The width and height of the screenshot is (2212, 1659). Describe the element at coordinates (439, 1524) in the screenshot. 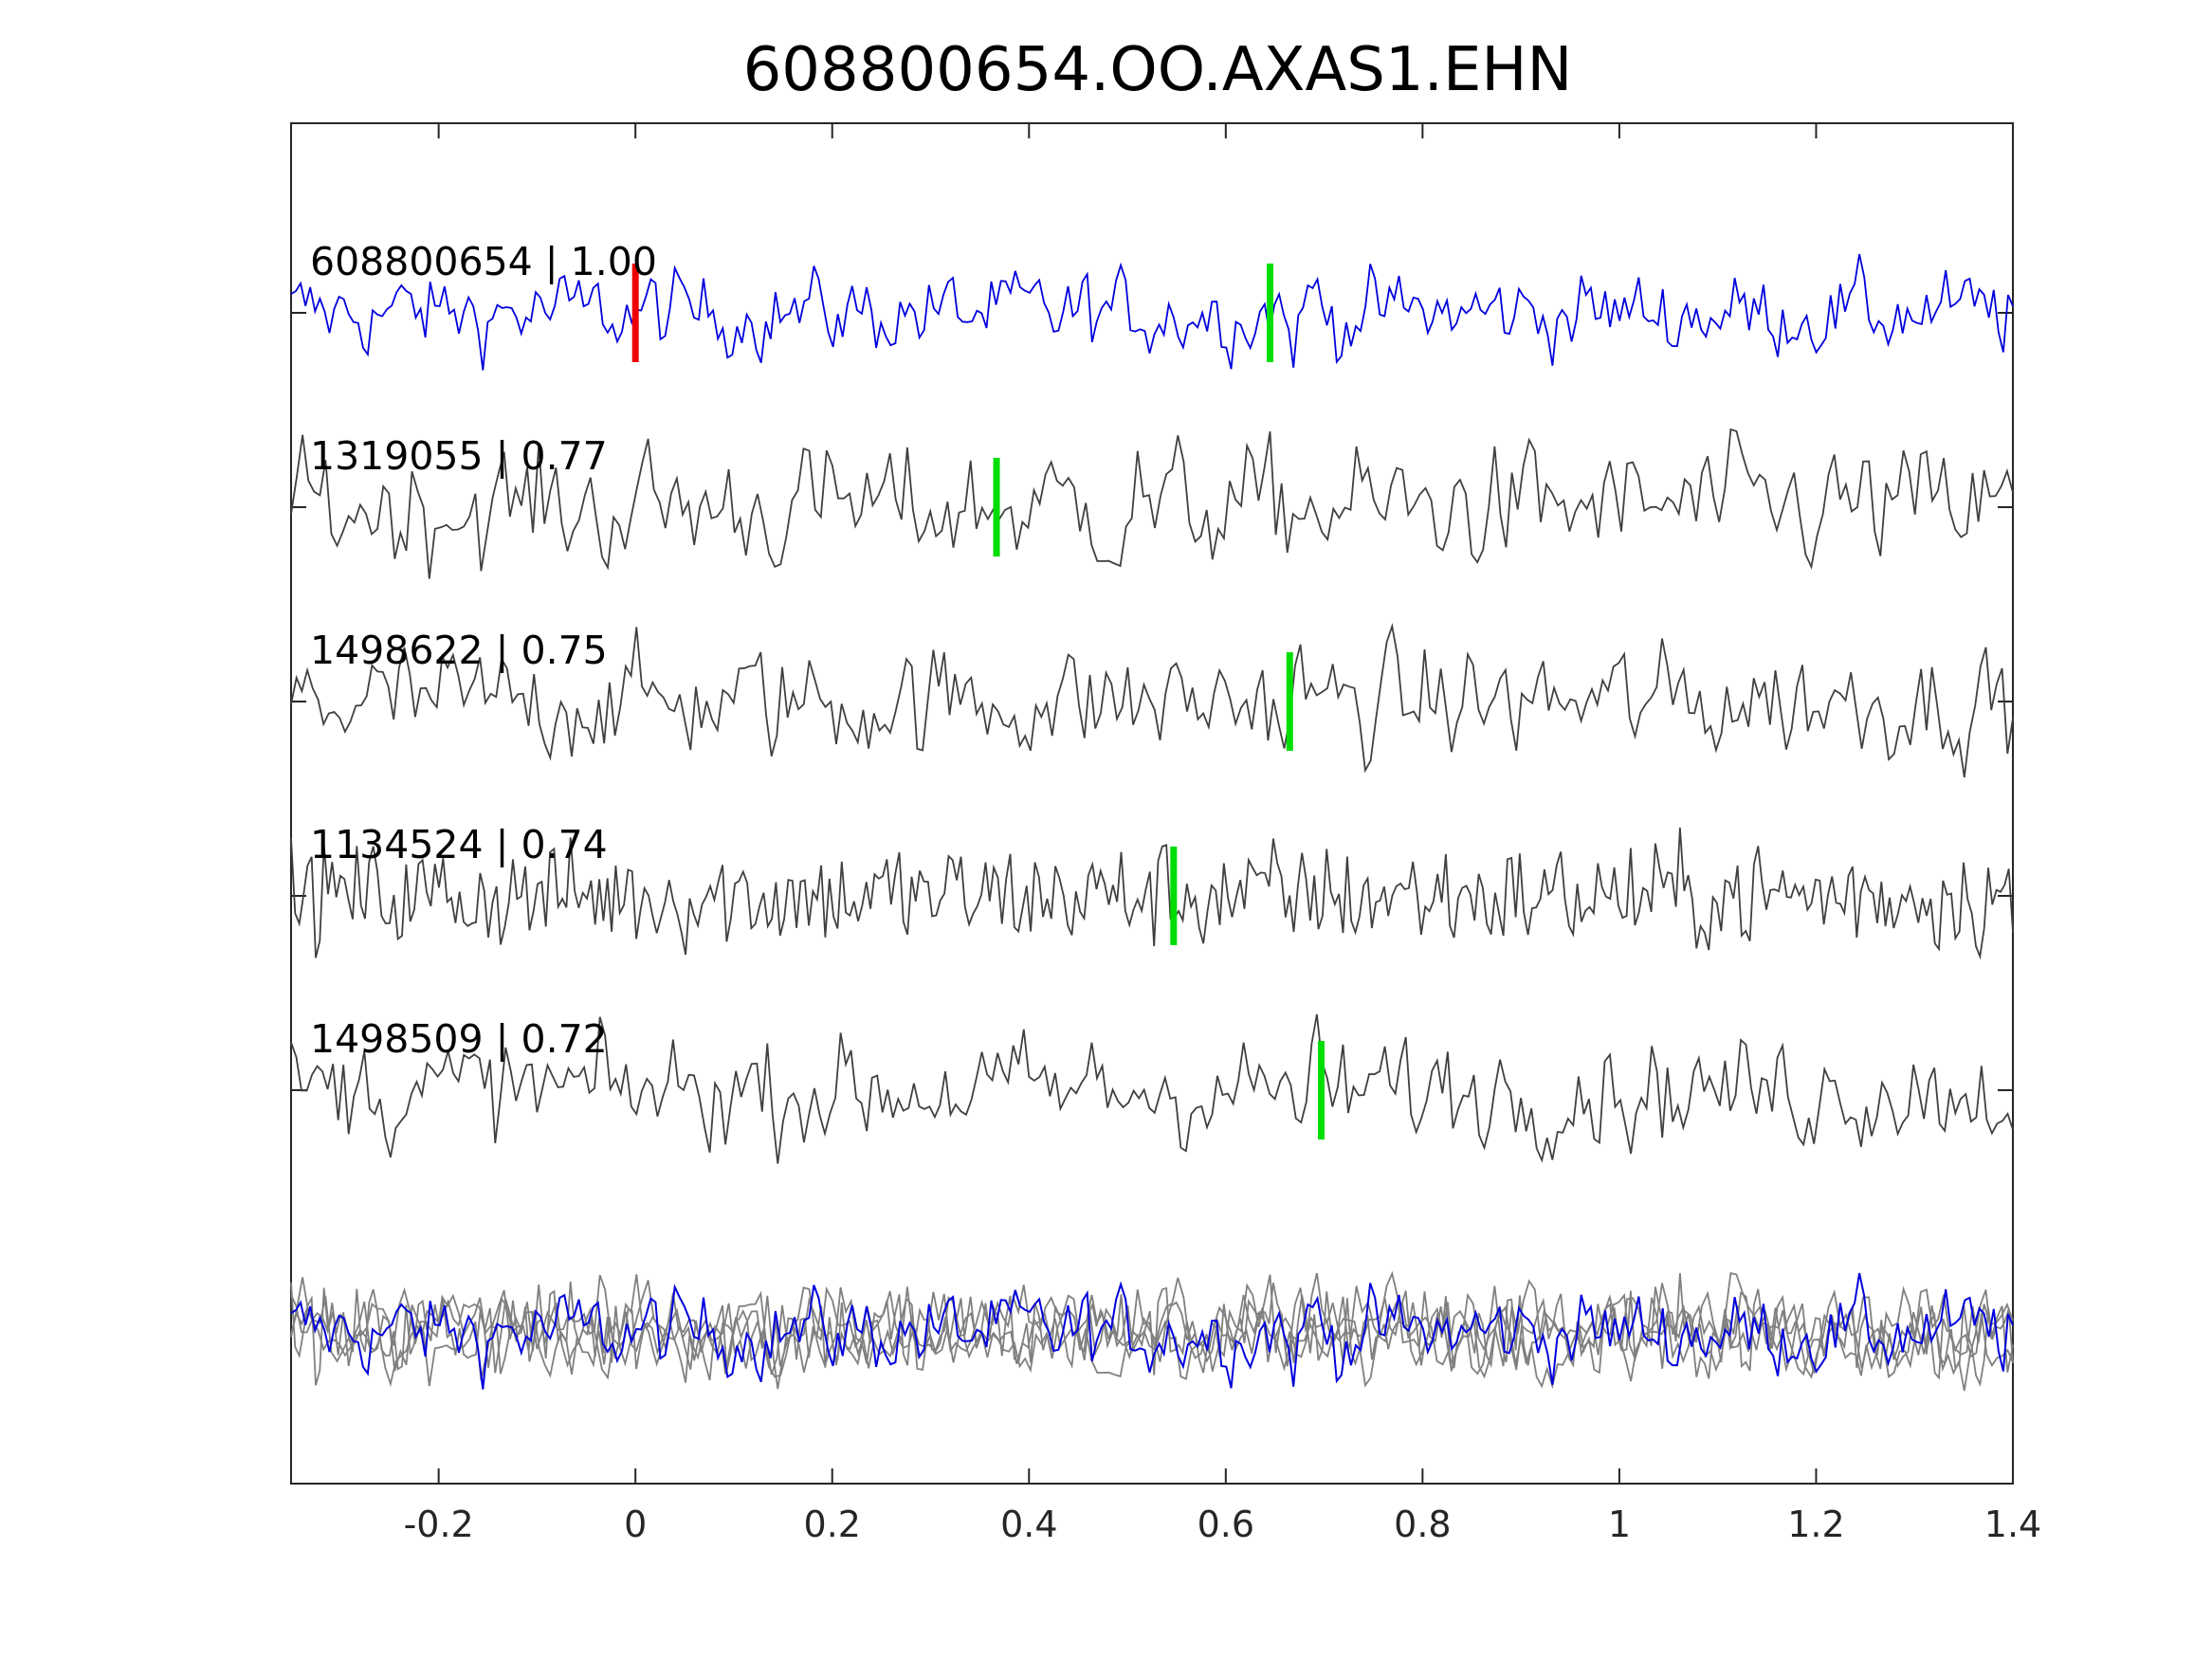

I see `x-tick-label: -0.2` at that location.